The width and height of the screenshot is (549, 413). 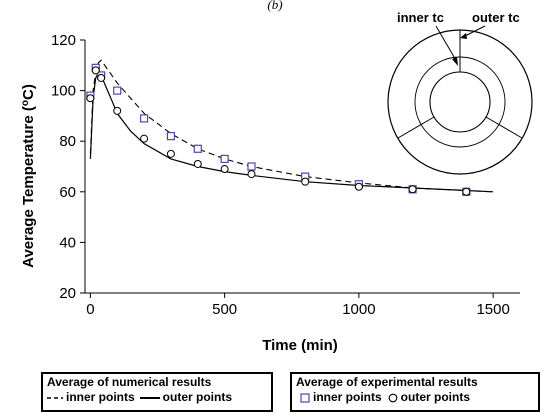 What do you see at coordinates (358, 309) in the screenshot?
I see `x-tick-label-1000: 1000` at bounding box center [358, 309].